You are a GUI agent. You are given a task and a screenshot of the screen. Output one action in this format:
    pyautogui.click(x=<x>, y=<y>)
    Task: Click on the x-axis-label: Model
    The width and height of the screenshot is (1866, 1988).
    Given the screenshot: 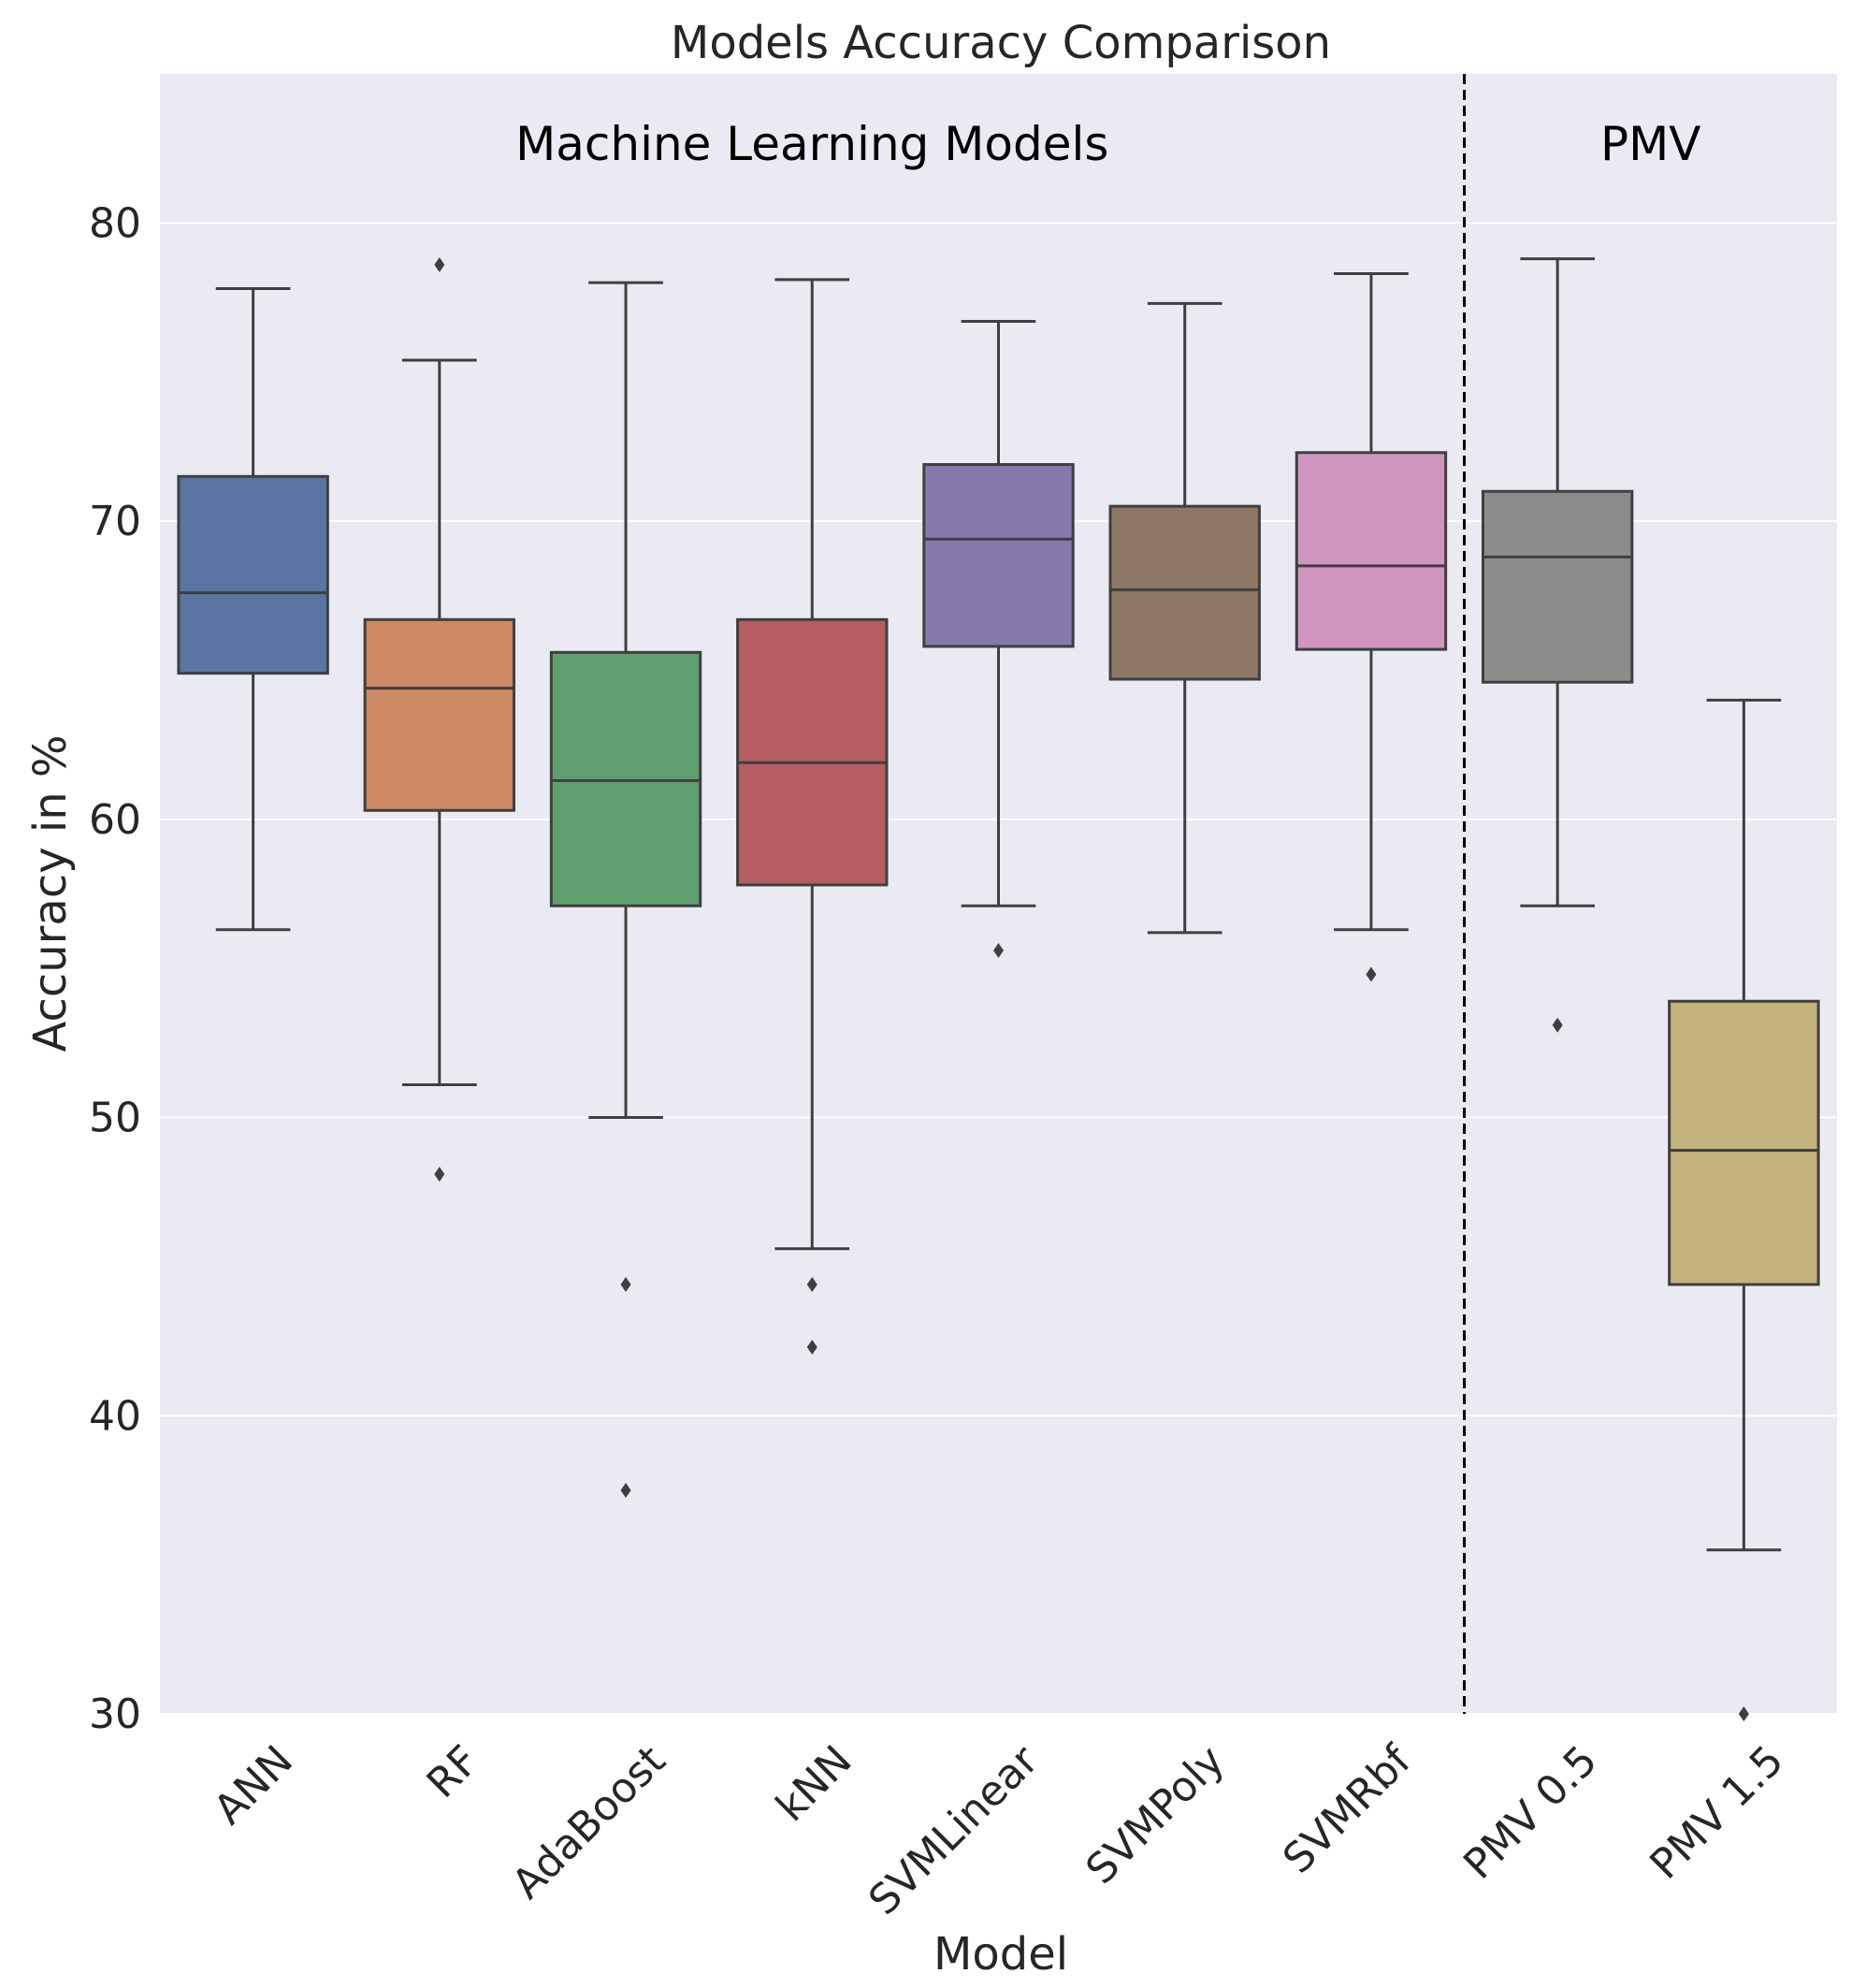 What is the action you would take?
    pyautogui.click(x=1001, y=1954)
    